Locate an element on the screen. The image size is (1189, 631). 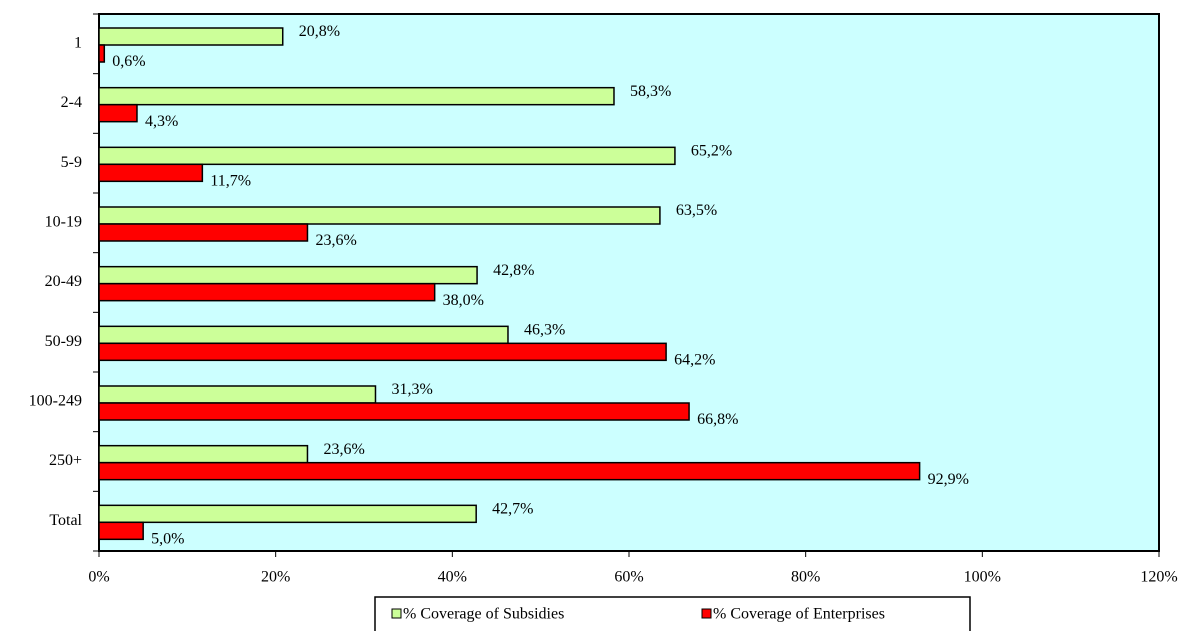
y-tick-label: 100-249 is located at coordinates (55, 401).